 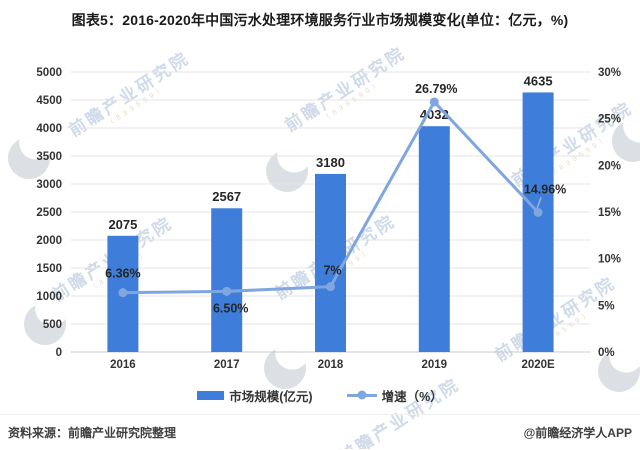 What do you see at coordinates (271, 396) in the screenshot?
I see `legend-label-market-size: 市场规模(亿元)` at bounding box center [271, 396].